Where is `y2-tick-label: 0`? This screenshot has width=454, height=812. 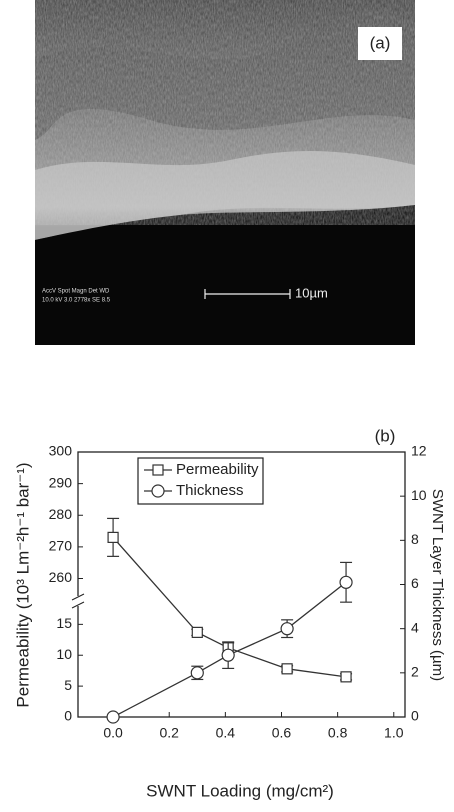 y2-tick-label: 0 is located at coordinates (415, 716).